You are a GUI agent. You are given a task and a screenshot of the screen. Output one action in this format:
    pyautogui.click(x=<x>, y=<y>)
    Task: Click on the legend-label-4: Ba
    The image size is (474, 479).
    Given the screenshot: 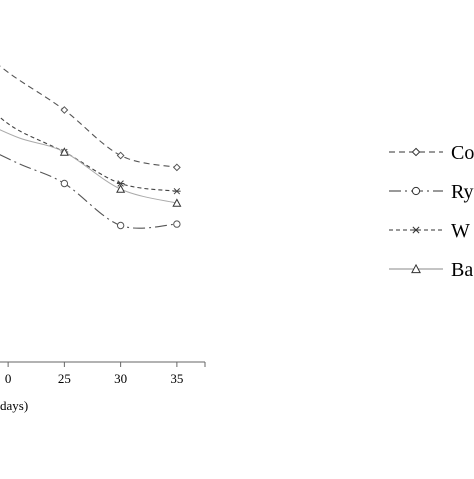 What is the action you would take?
    pyautogui.click(x=462, y=270)
    